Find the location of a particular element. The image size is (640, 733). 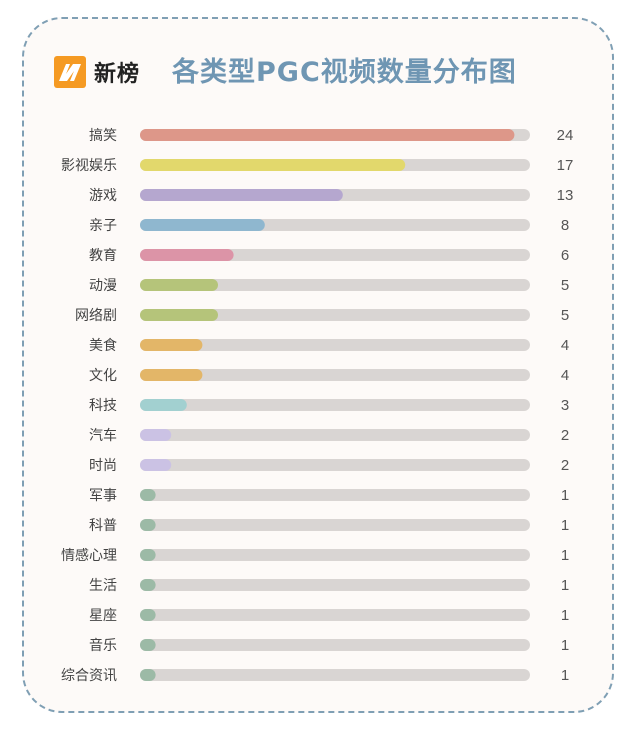

category-label: 军事 is located at coordinates (103, 496).